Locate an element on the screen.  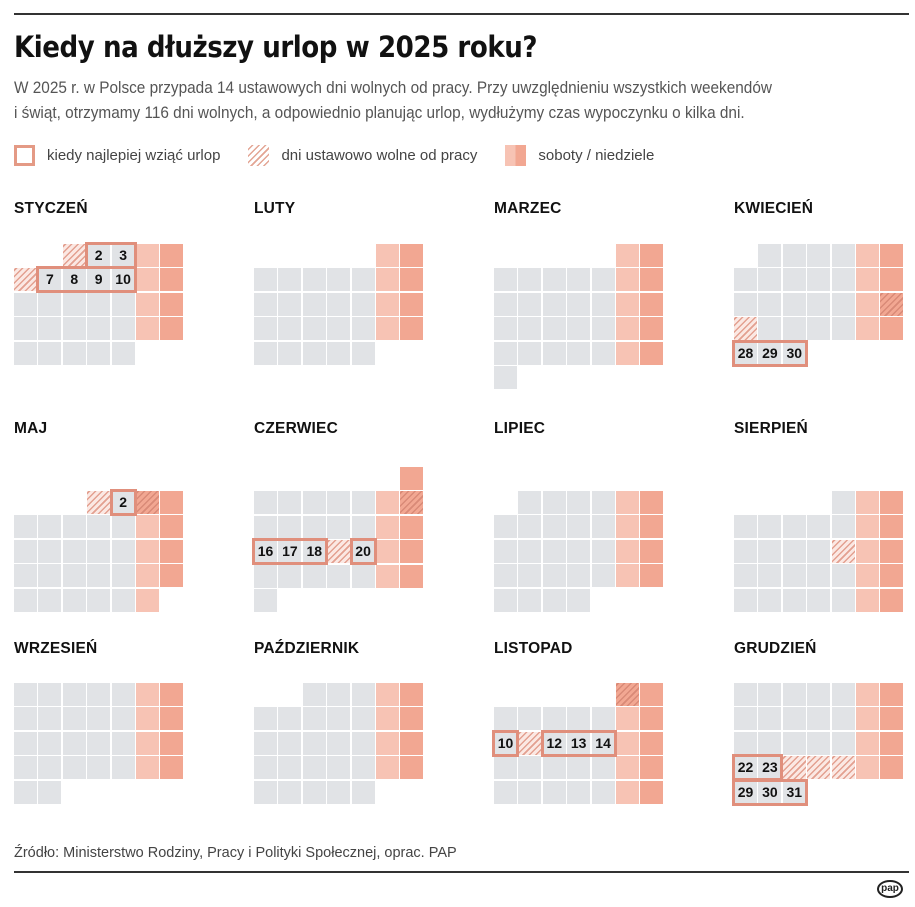
day-cell: 8 is located at coordinates (74, 280).